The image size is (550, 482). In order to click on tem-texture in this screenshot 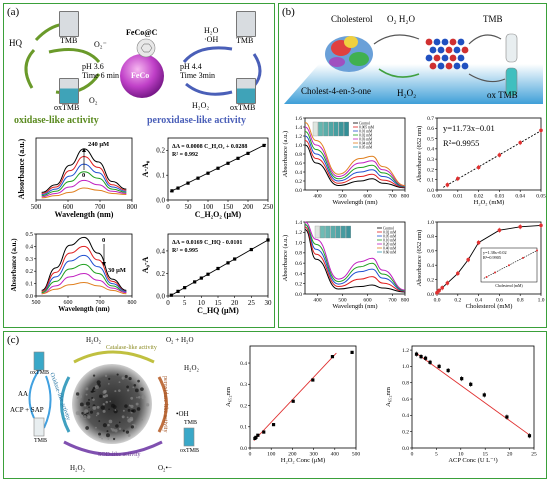, I will do `click(112, 407)`.